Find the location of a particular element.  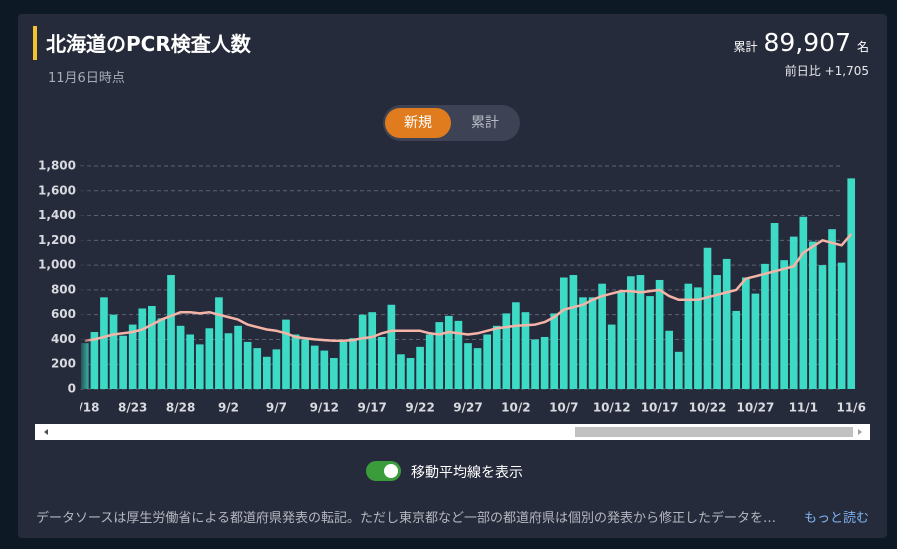

x-tick-label: 9/2 is located at coordinates (228, 408).